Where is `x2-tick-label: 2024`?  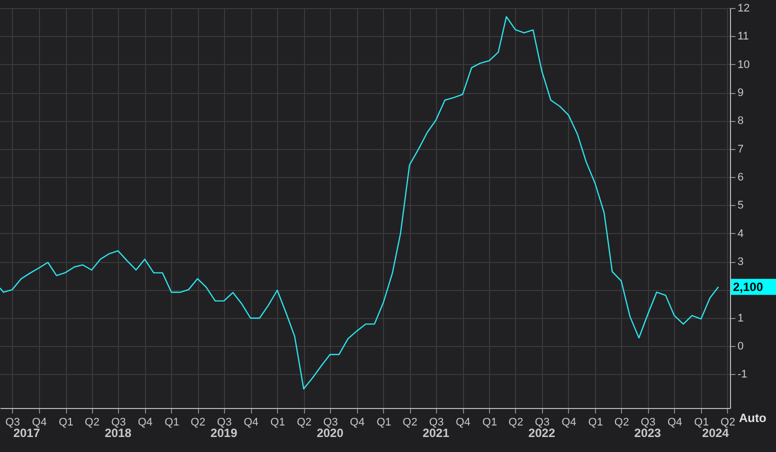 x2-tick-label: 2024 is located at coordinates (716, 433).